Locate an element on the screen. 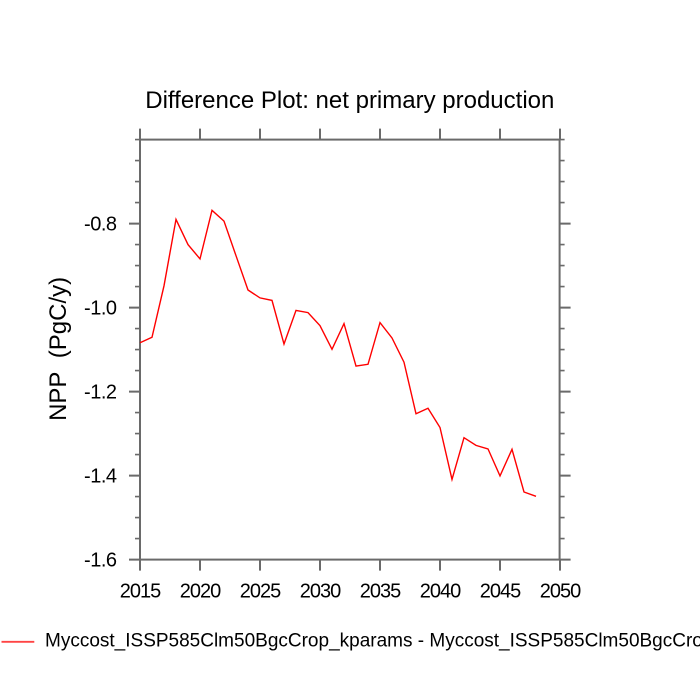 Image resolution: width=700 pixels, height=700 pixels. svg-text: 2020 is located at coordinates (200, 592).